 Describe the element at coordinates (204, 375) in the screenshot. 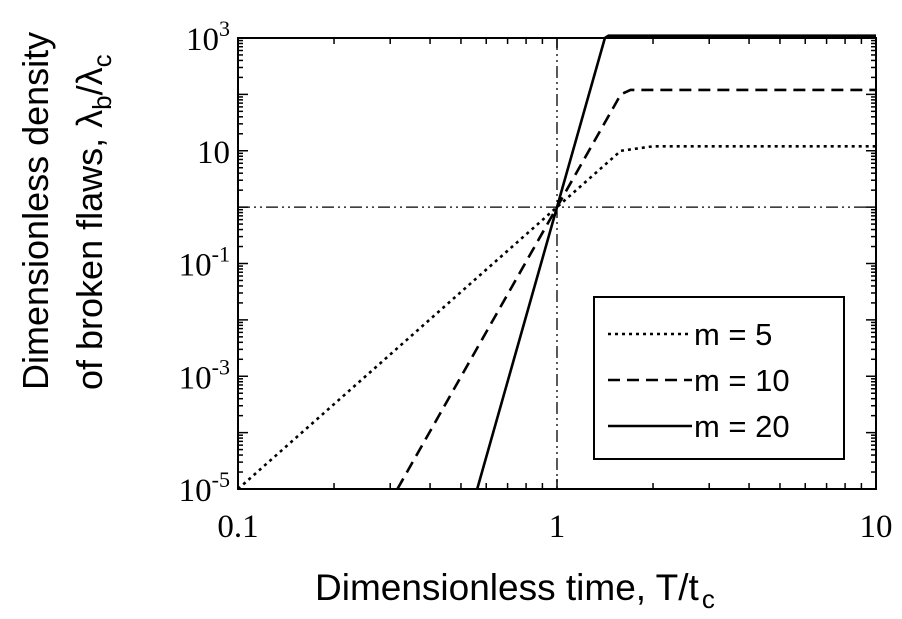

I see `y-tick-label: 10⁻³` at that location.